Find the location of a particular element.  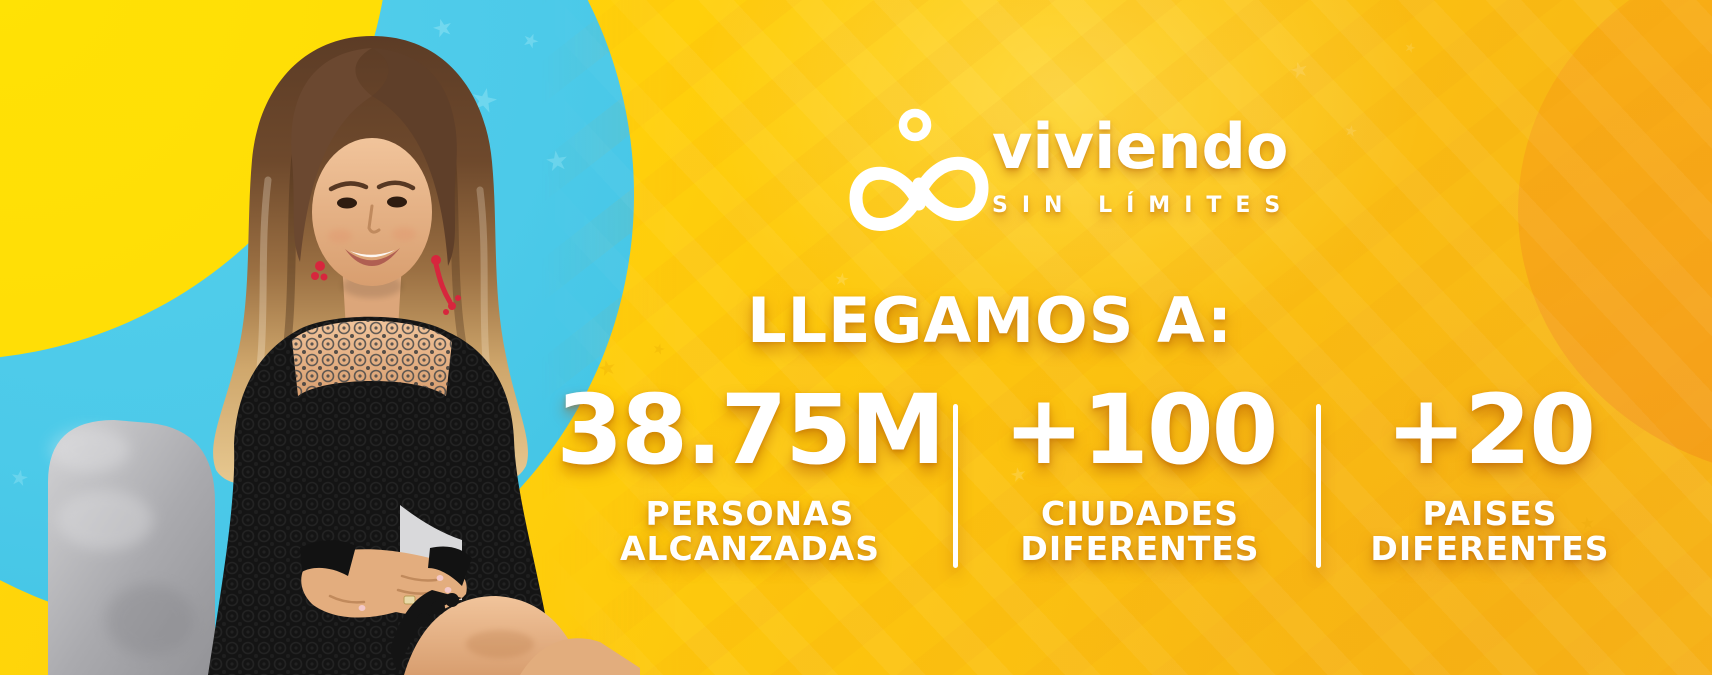

stat-label: CIUDADES DIFERENTES is located at coordinates (1140, 531).